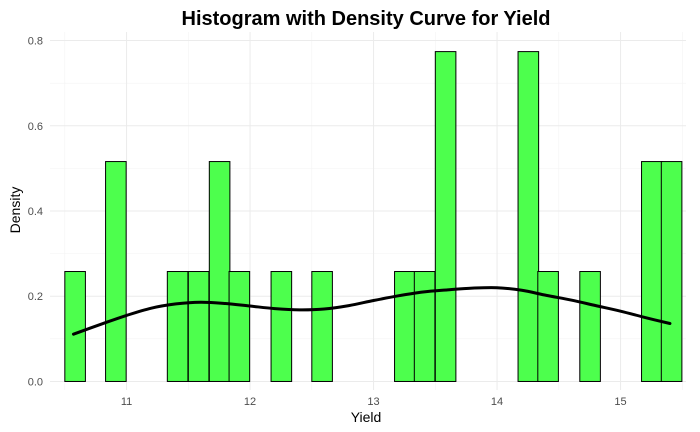  I want to click on x-axis-title: Yield, so click(366, 417).